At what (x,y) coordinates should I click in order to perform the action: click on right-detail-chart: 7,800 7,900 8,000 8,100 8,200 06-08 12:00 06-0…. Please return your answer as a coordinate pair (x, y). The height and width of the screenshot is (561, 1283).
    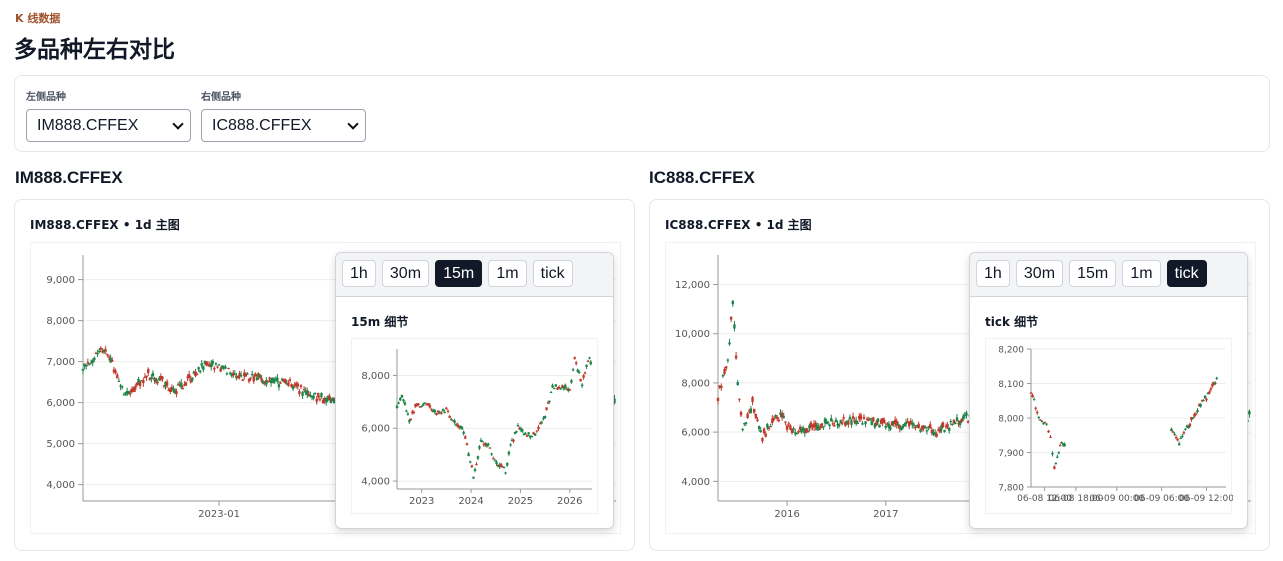
    Looking at the image, I should click on (1109, 426).